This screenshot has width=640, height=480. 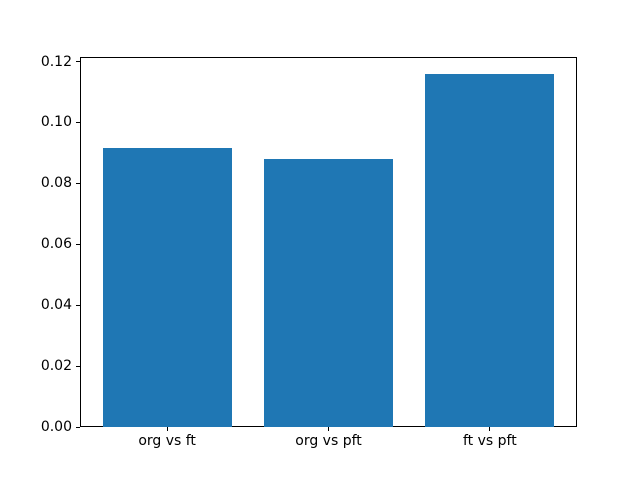 What do you see at coordinates (490, 250) in the screenshot?
I see `bar-ft-vs-pft` at bounding box center [490, 250].